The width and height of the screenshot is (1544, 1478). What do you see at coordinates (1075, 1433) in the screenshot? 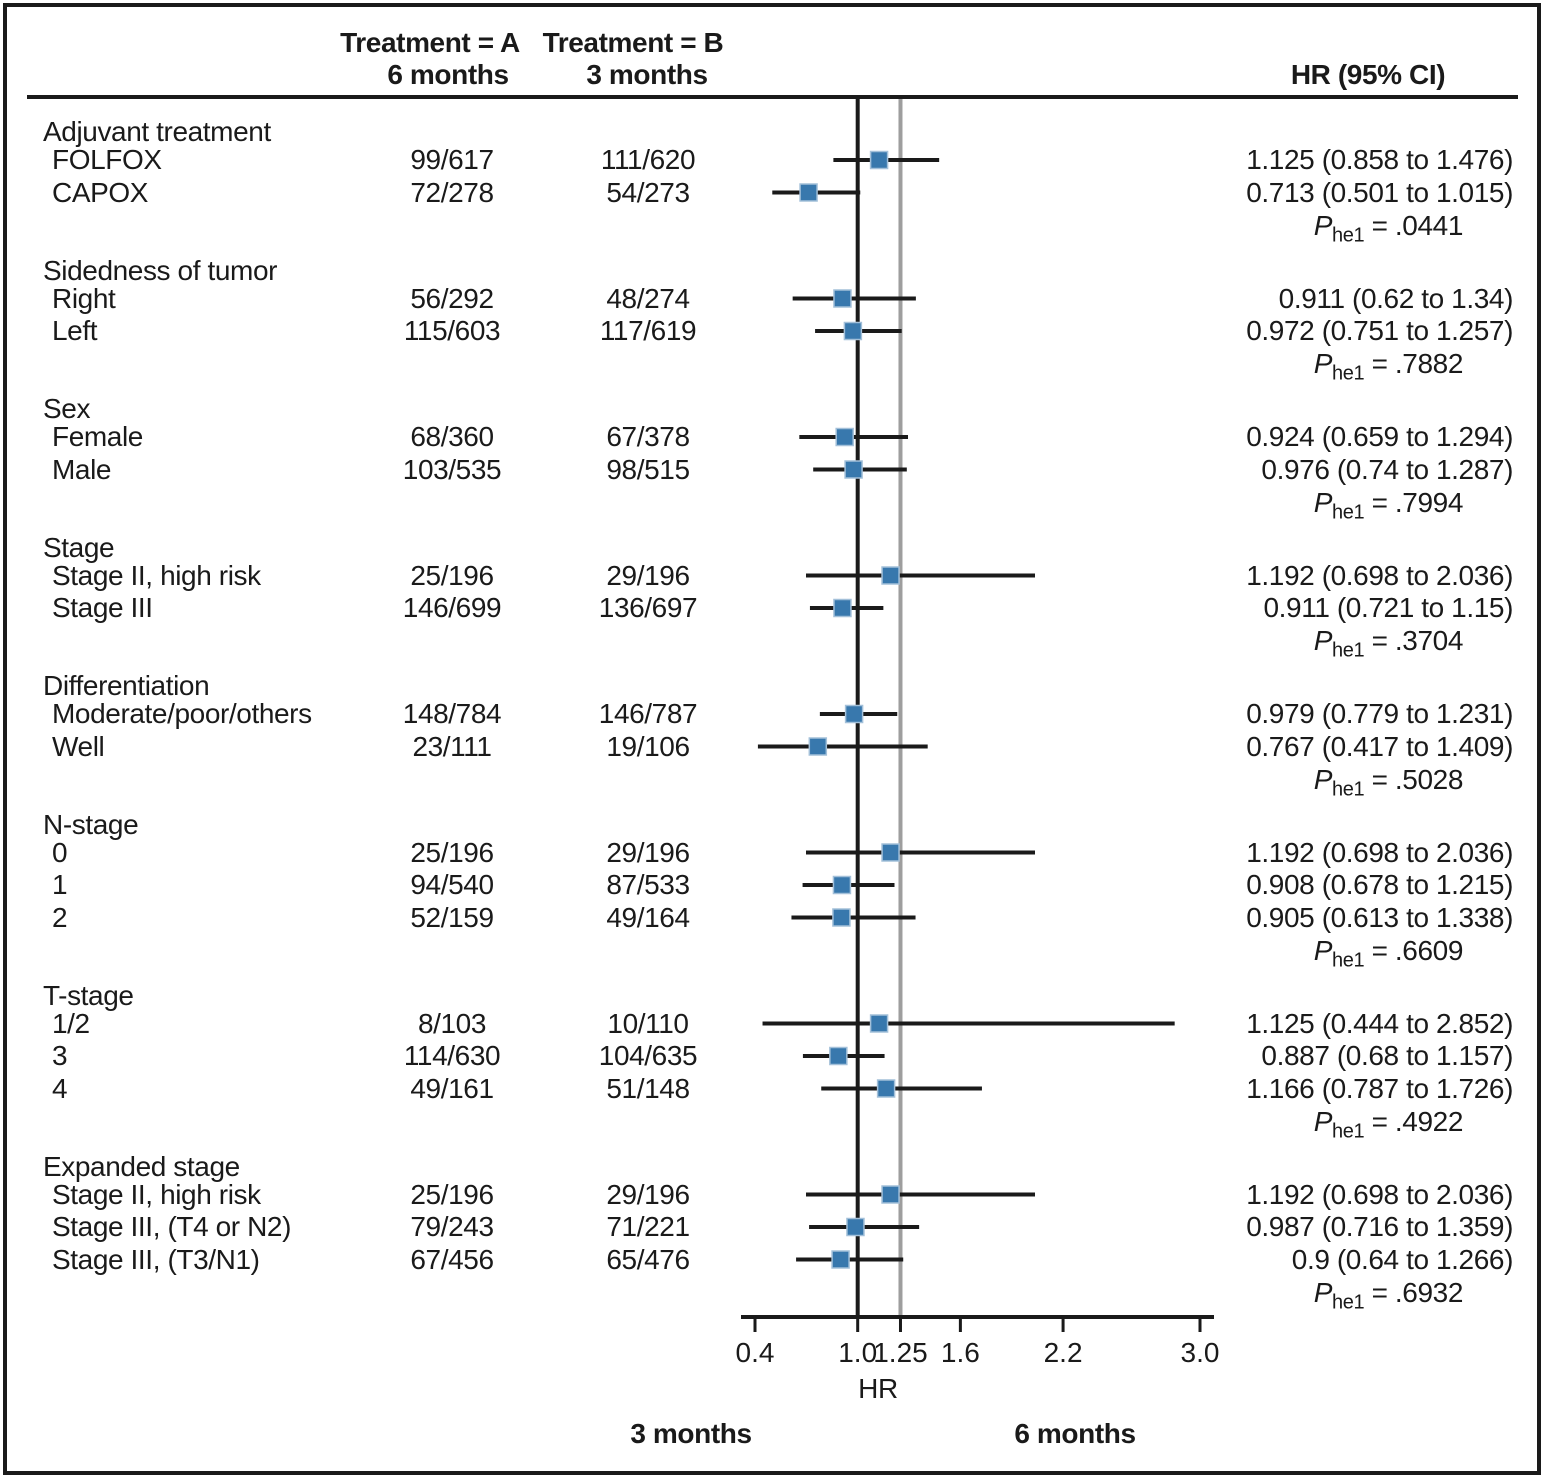
I see `direction-label-6-months: 6 months` at bounding box center [1075, 1433].